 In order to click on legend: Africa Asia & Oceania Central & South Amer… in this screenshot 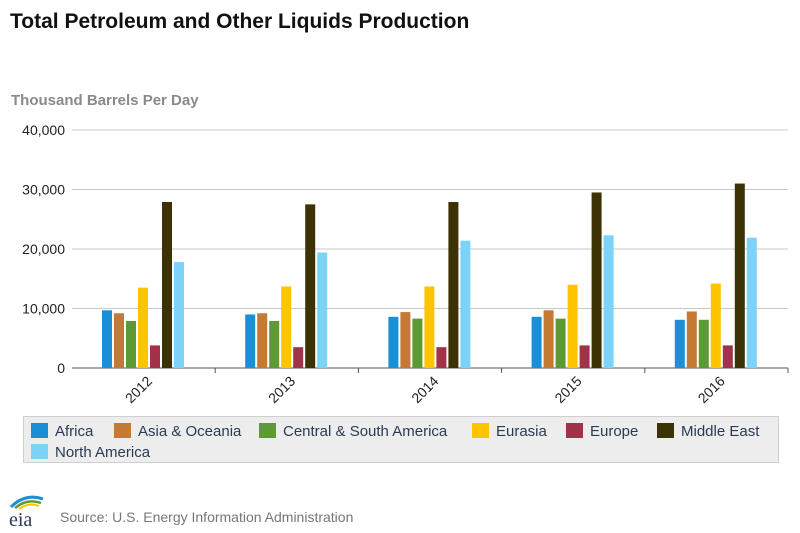, I will do `click(401, 439)`.